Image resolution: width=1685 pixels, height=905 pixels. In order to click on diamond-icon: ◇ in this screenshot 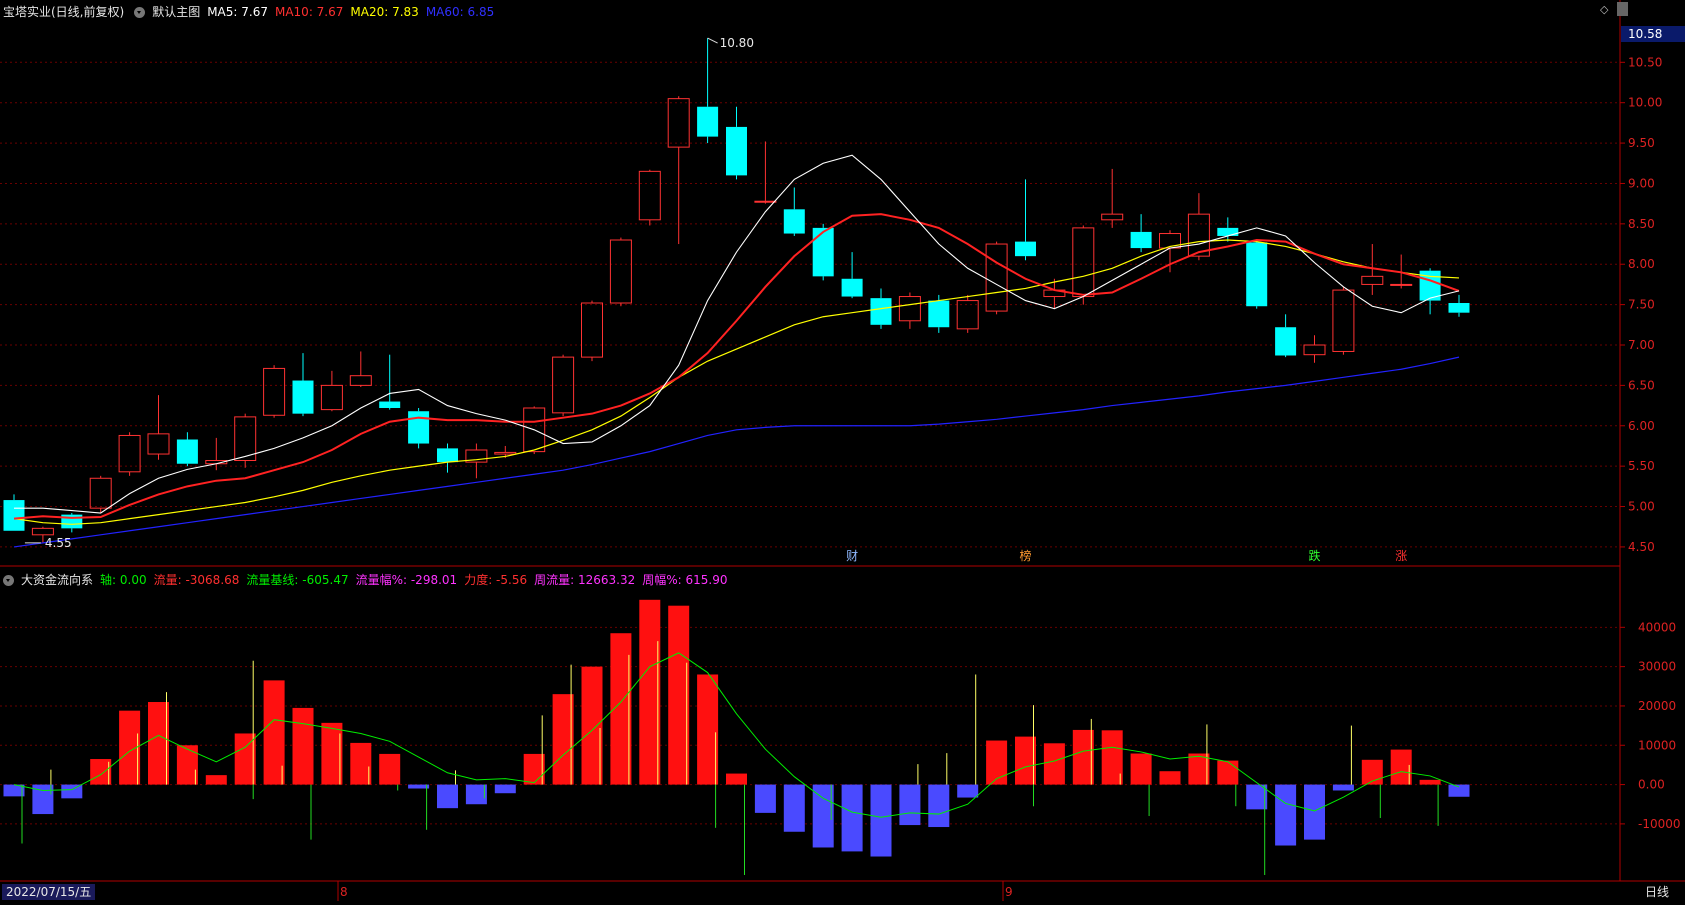, I will do `click(1604, 9)`.